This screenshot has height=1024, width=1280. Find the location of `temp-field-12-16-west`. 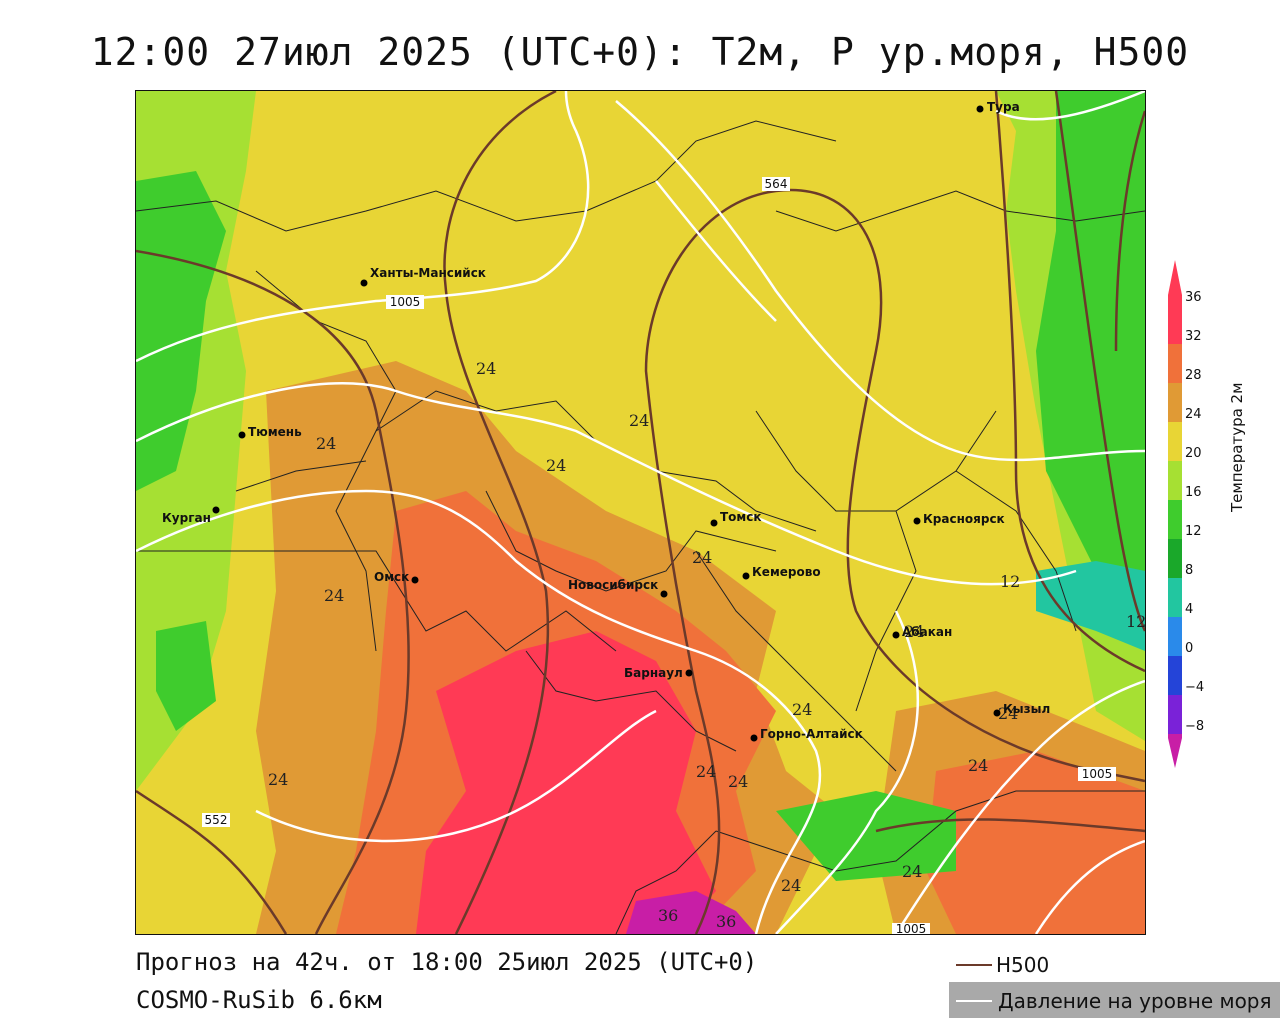

temp-field-12-16-west is located at coordinates (181, 331).